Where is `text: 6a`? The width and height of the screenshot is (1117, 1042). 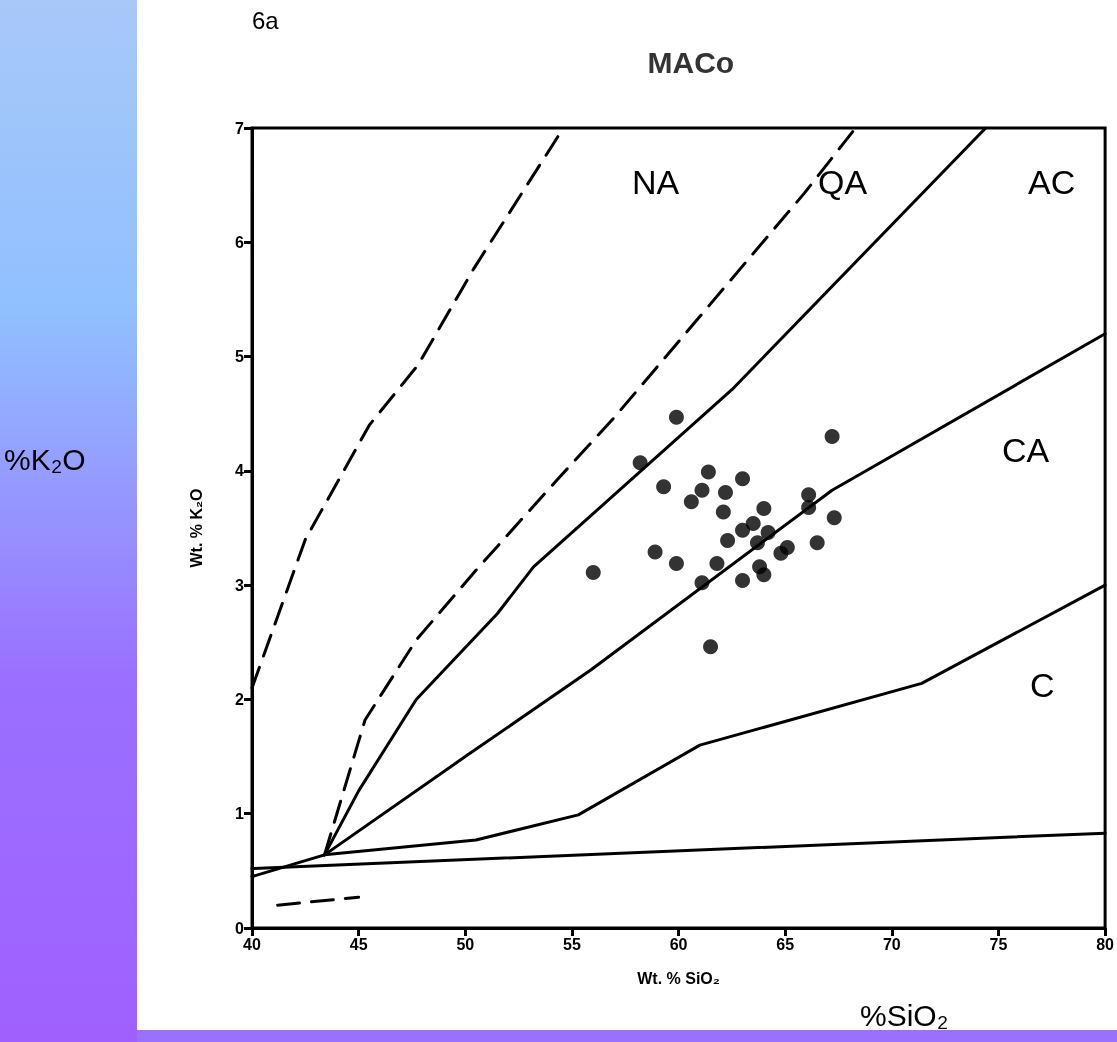
text: 6a is located at coordinates (266, 20).